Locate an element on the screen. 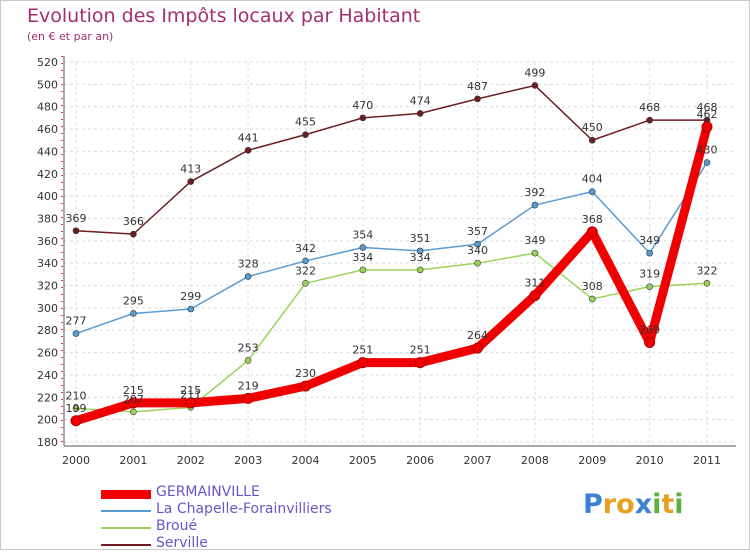 The width and height of the screenshot is (750, 553). data-label: 462 is located at coordinates (707, 114).